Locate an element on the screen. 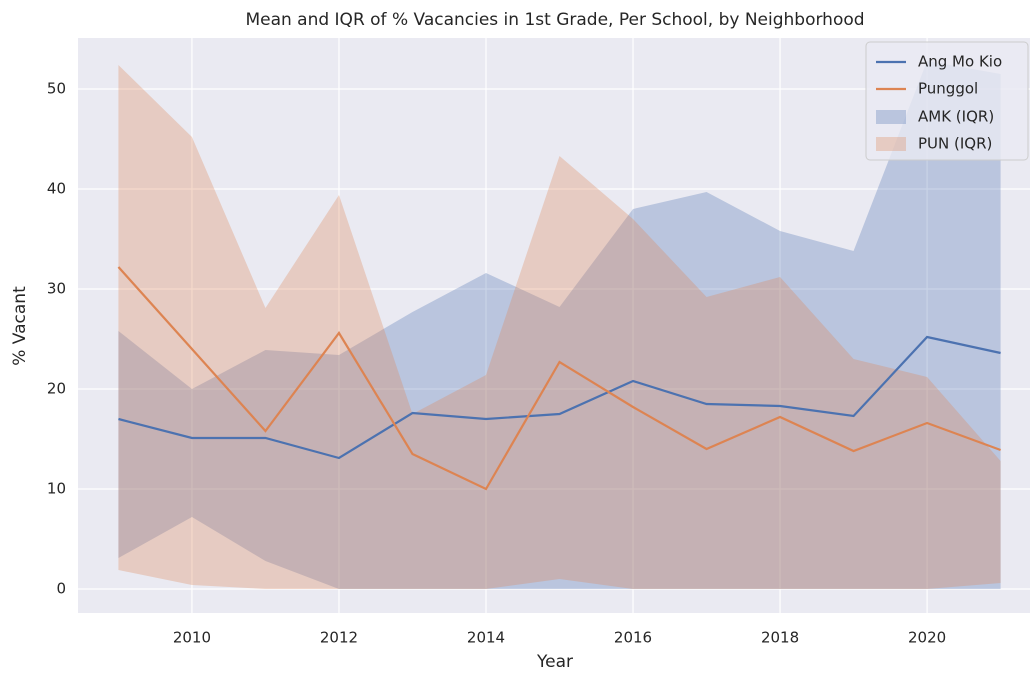 The image size is (1033, 673). y-tick-label: 40 is located at coordinates (56, 189).